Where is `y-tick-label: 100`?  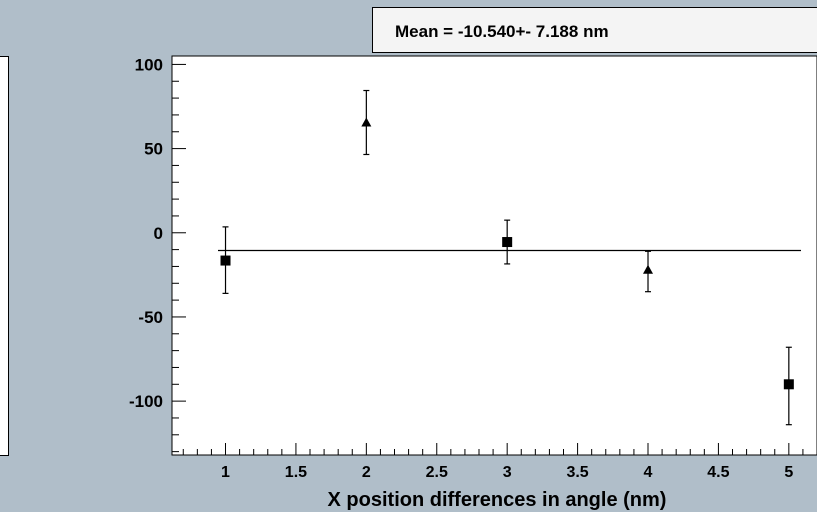
y-tick-label: 100 is located at coordinates (149, 64).